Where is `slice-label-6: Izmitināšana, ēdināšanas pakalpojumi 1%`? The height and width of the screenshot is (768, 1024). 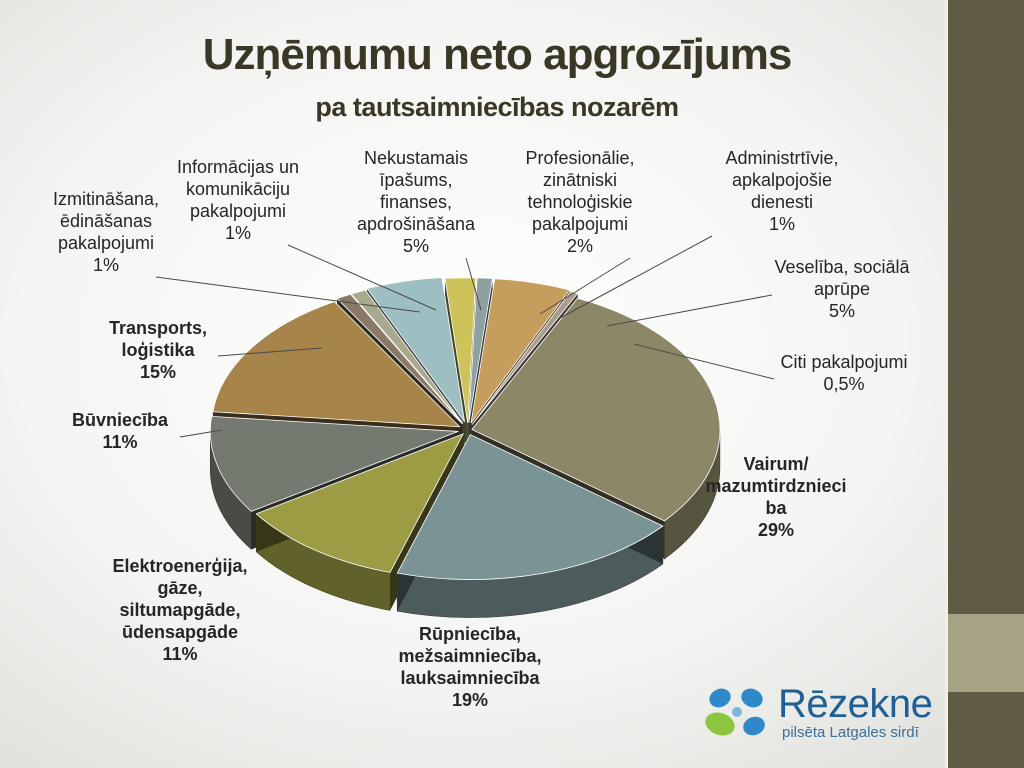 slice-label-6: Izmitināšana, ēdināšanas pakalpojumi 1% is located at coordinates (106, 232).